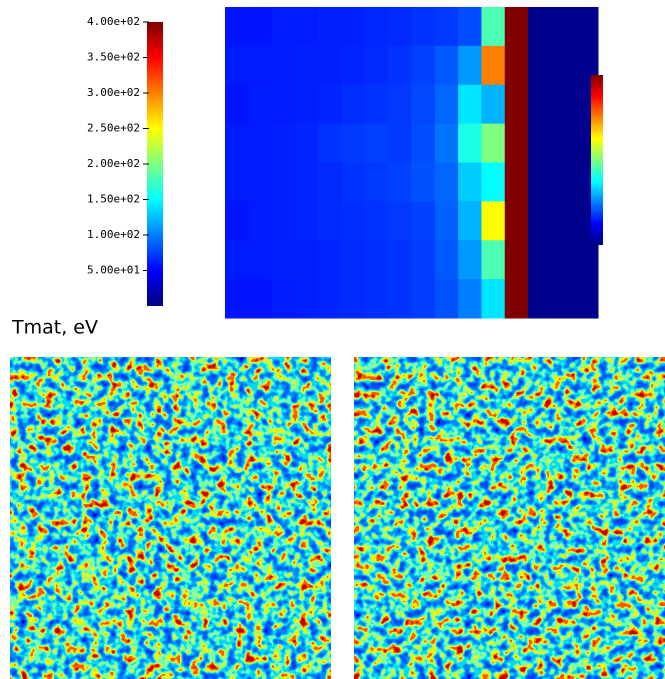 This screenshot has height=679, width=665. Describe the element at coordinates (113, 128) in the screenshot. I see `y-tick-label: 2.50e+02` at that location.